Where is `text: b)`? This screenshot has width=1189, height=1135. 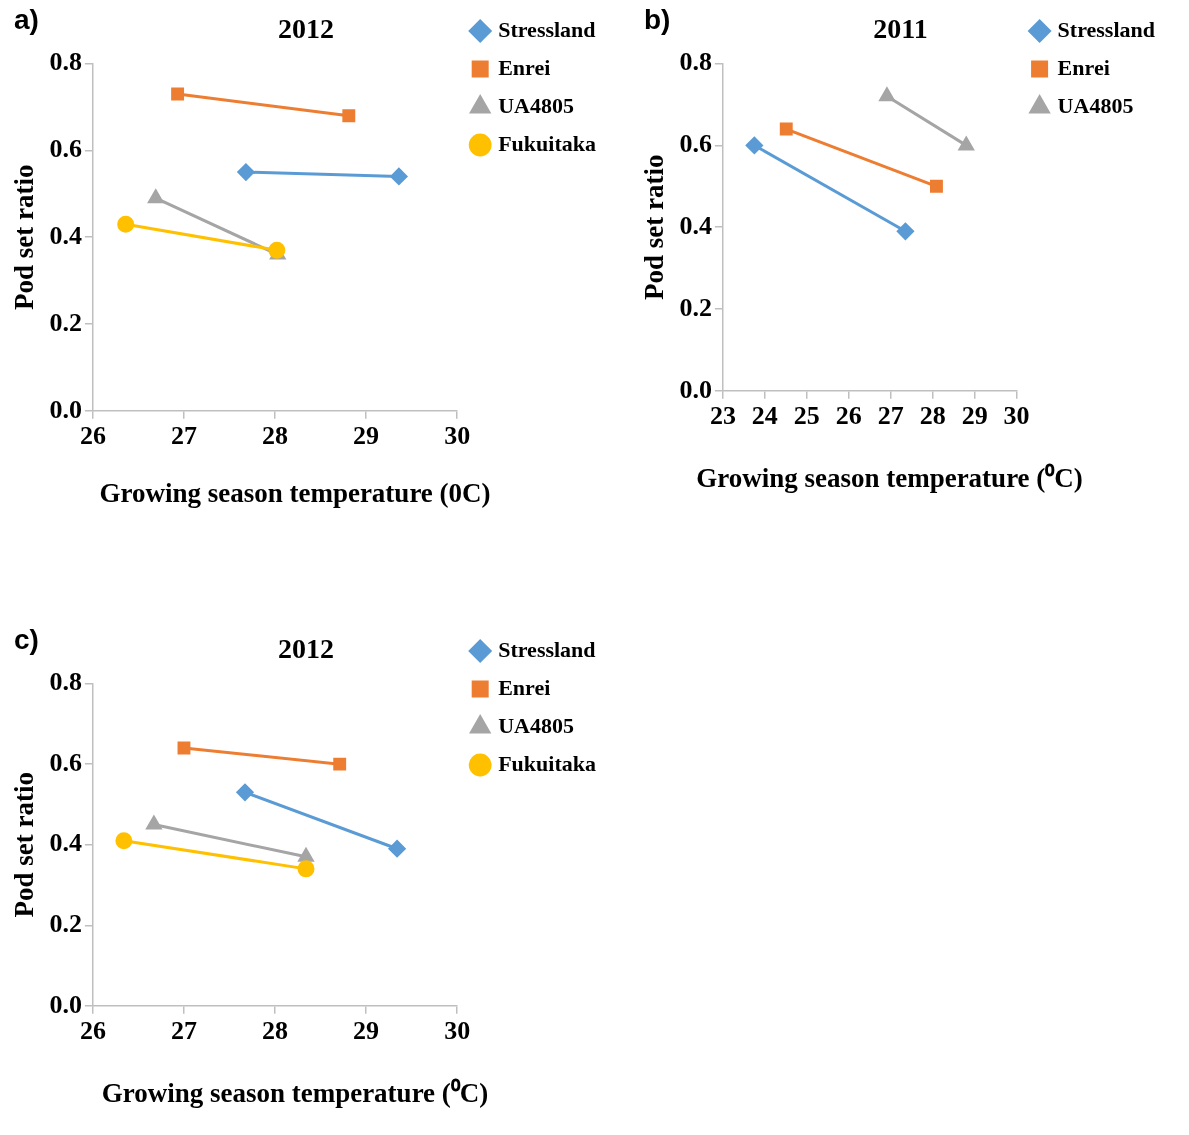 text: b) is located at coordinates (657, 20).